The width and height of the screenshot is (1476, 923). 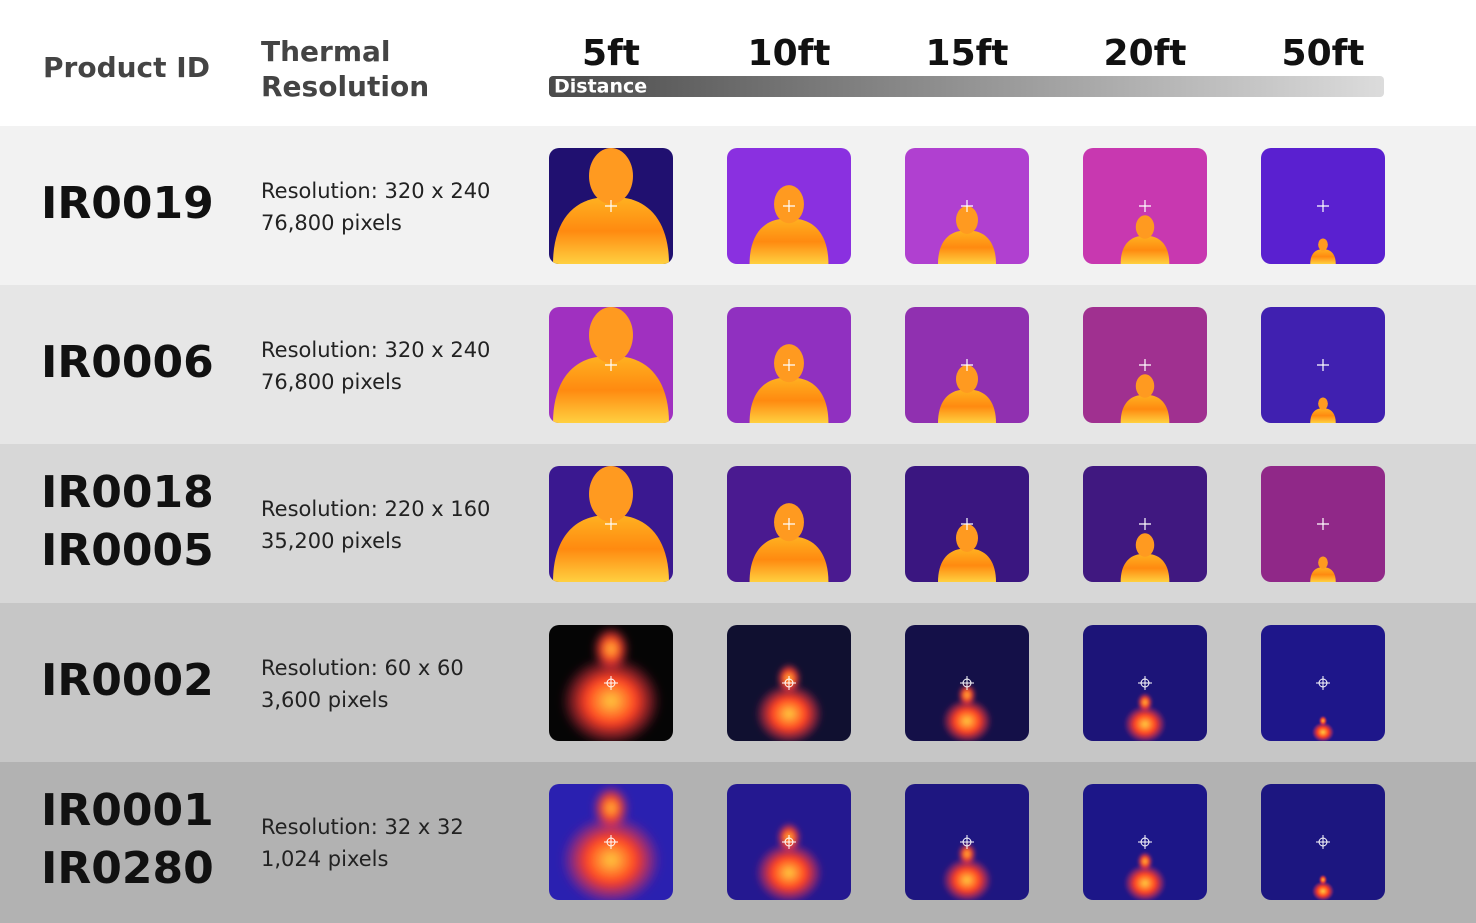 I want to click on distance-heading: 15ft, so click(x=967, y=53).